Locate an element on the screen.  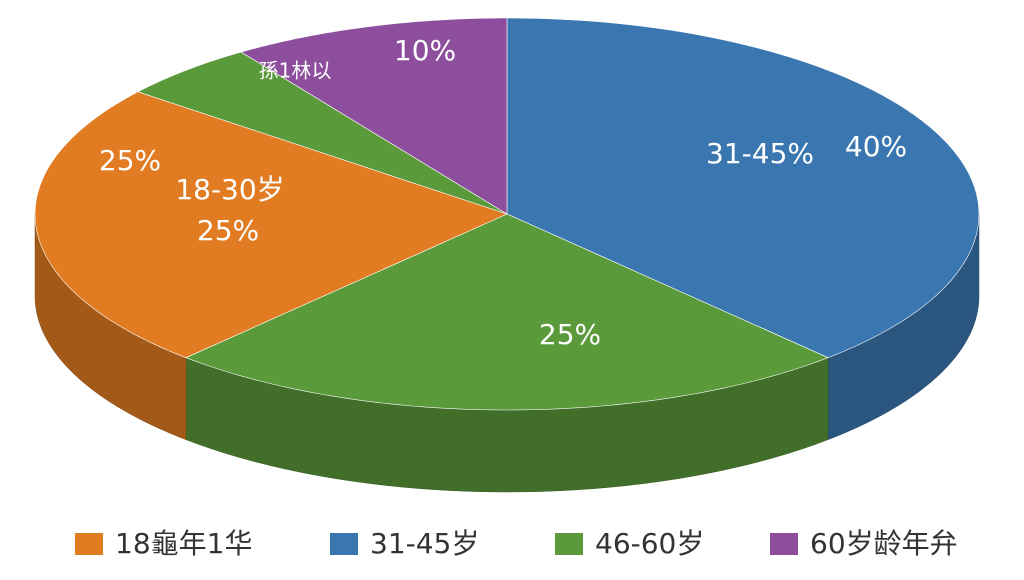
legend-label: 60岁龄年弁 is located at coordinates (884, 543).